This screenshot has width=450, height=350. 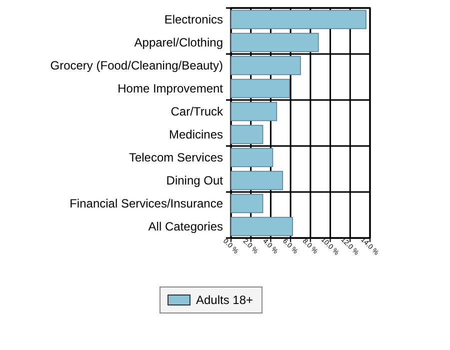 I want to click on y-tick-label: Dining Out, so click(x=195, y=181).